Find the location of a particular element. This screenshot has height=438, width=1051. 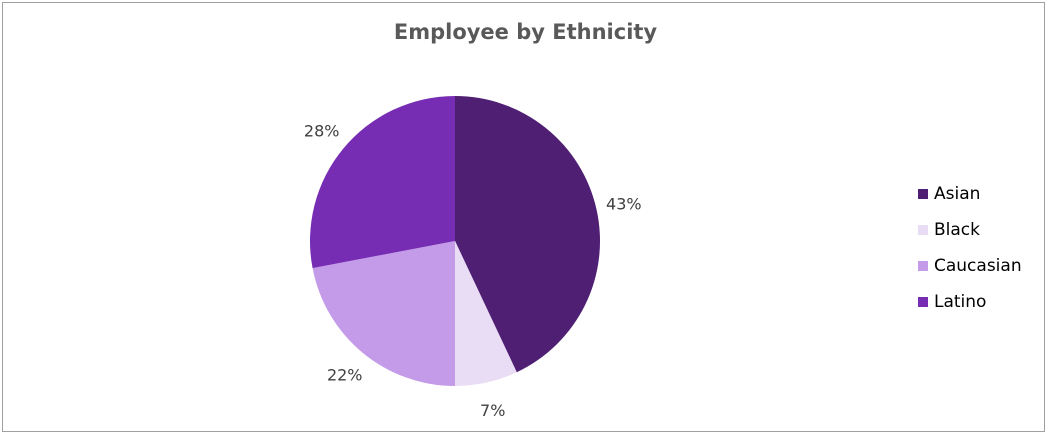

pie-slice-black is located at coordinates (486, 313).